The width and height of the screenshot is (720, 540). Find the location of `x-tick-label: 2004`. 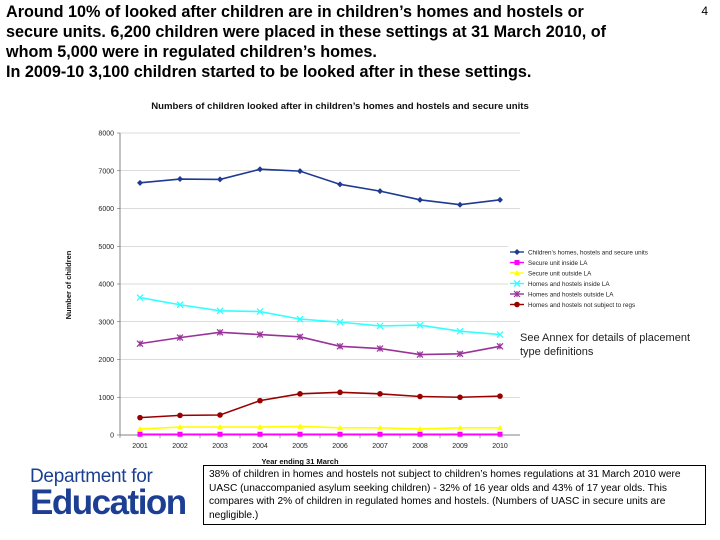

x-tick-label: 2004 is located at coordinates (260, 446).